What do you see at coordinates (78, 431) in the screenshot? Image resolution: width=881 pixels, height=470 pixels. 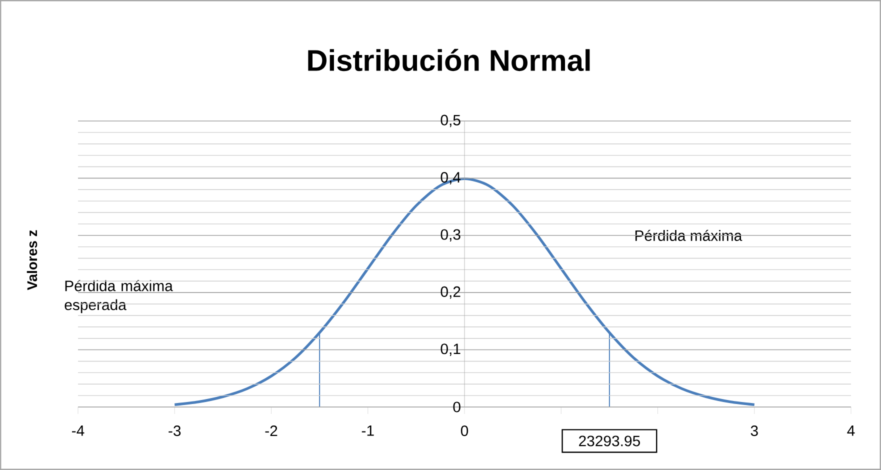 I see `x-tick-label: -4` at bounding box center [78, 431].